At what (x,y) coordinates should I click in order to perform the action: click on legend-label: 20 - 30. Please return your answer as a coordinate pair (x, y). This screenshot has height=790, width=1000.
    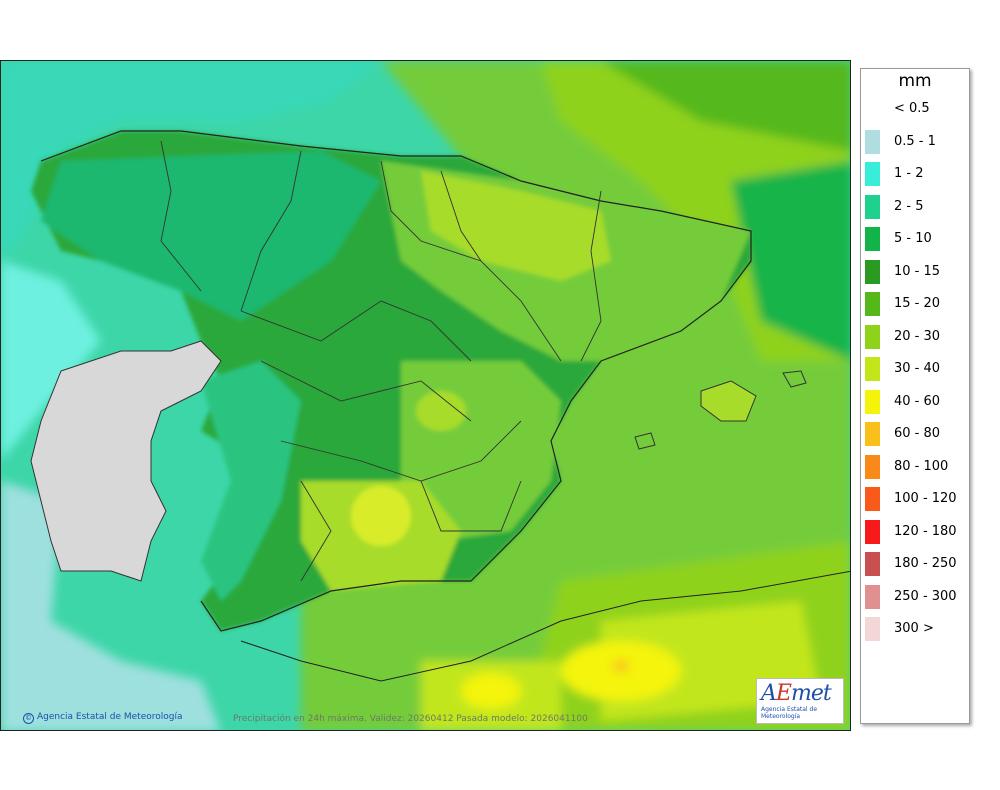
    Looking at the image, I should click on (917, 336).